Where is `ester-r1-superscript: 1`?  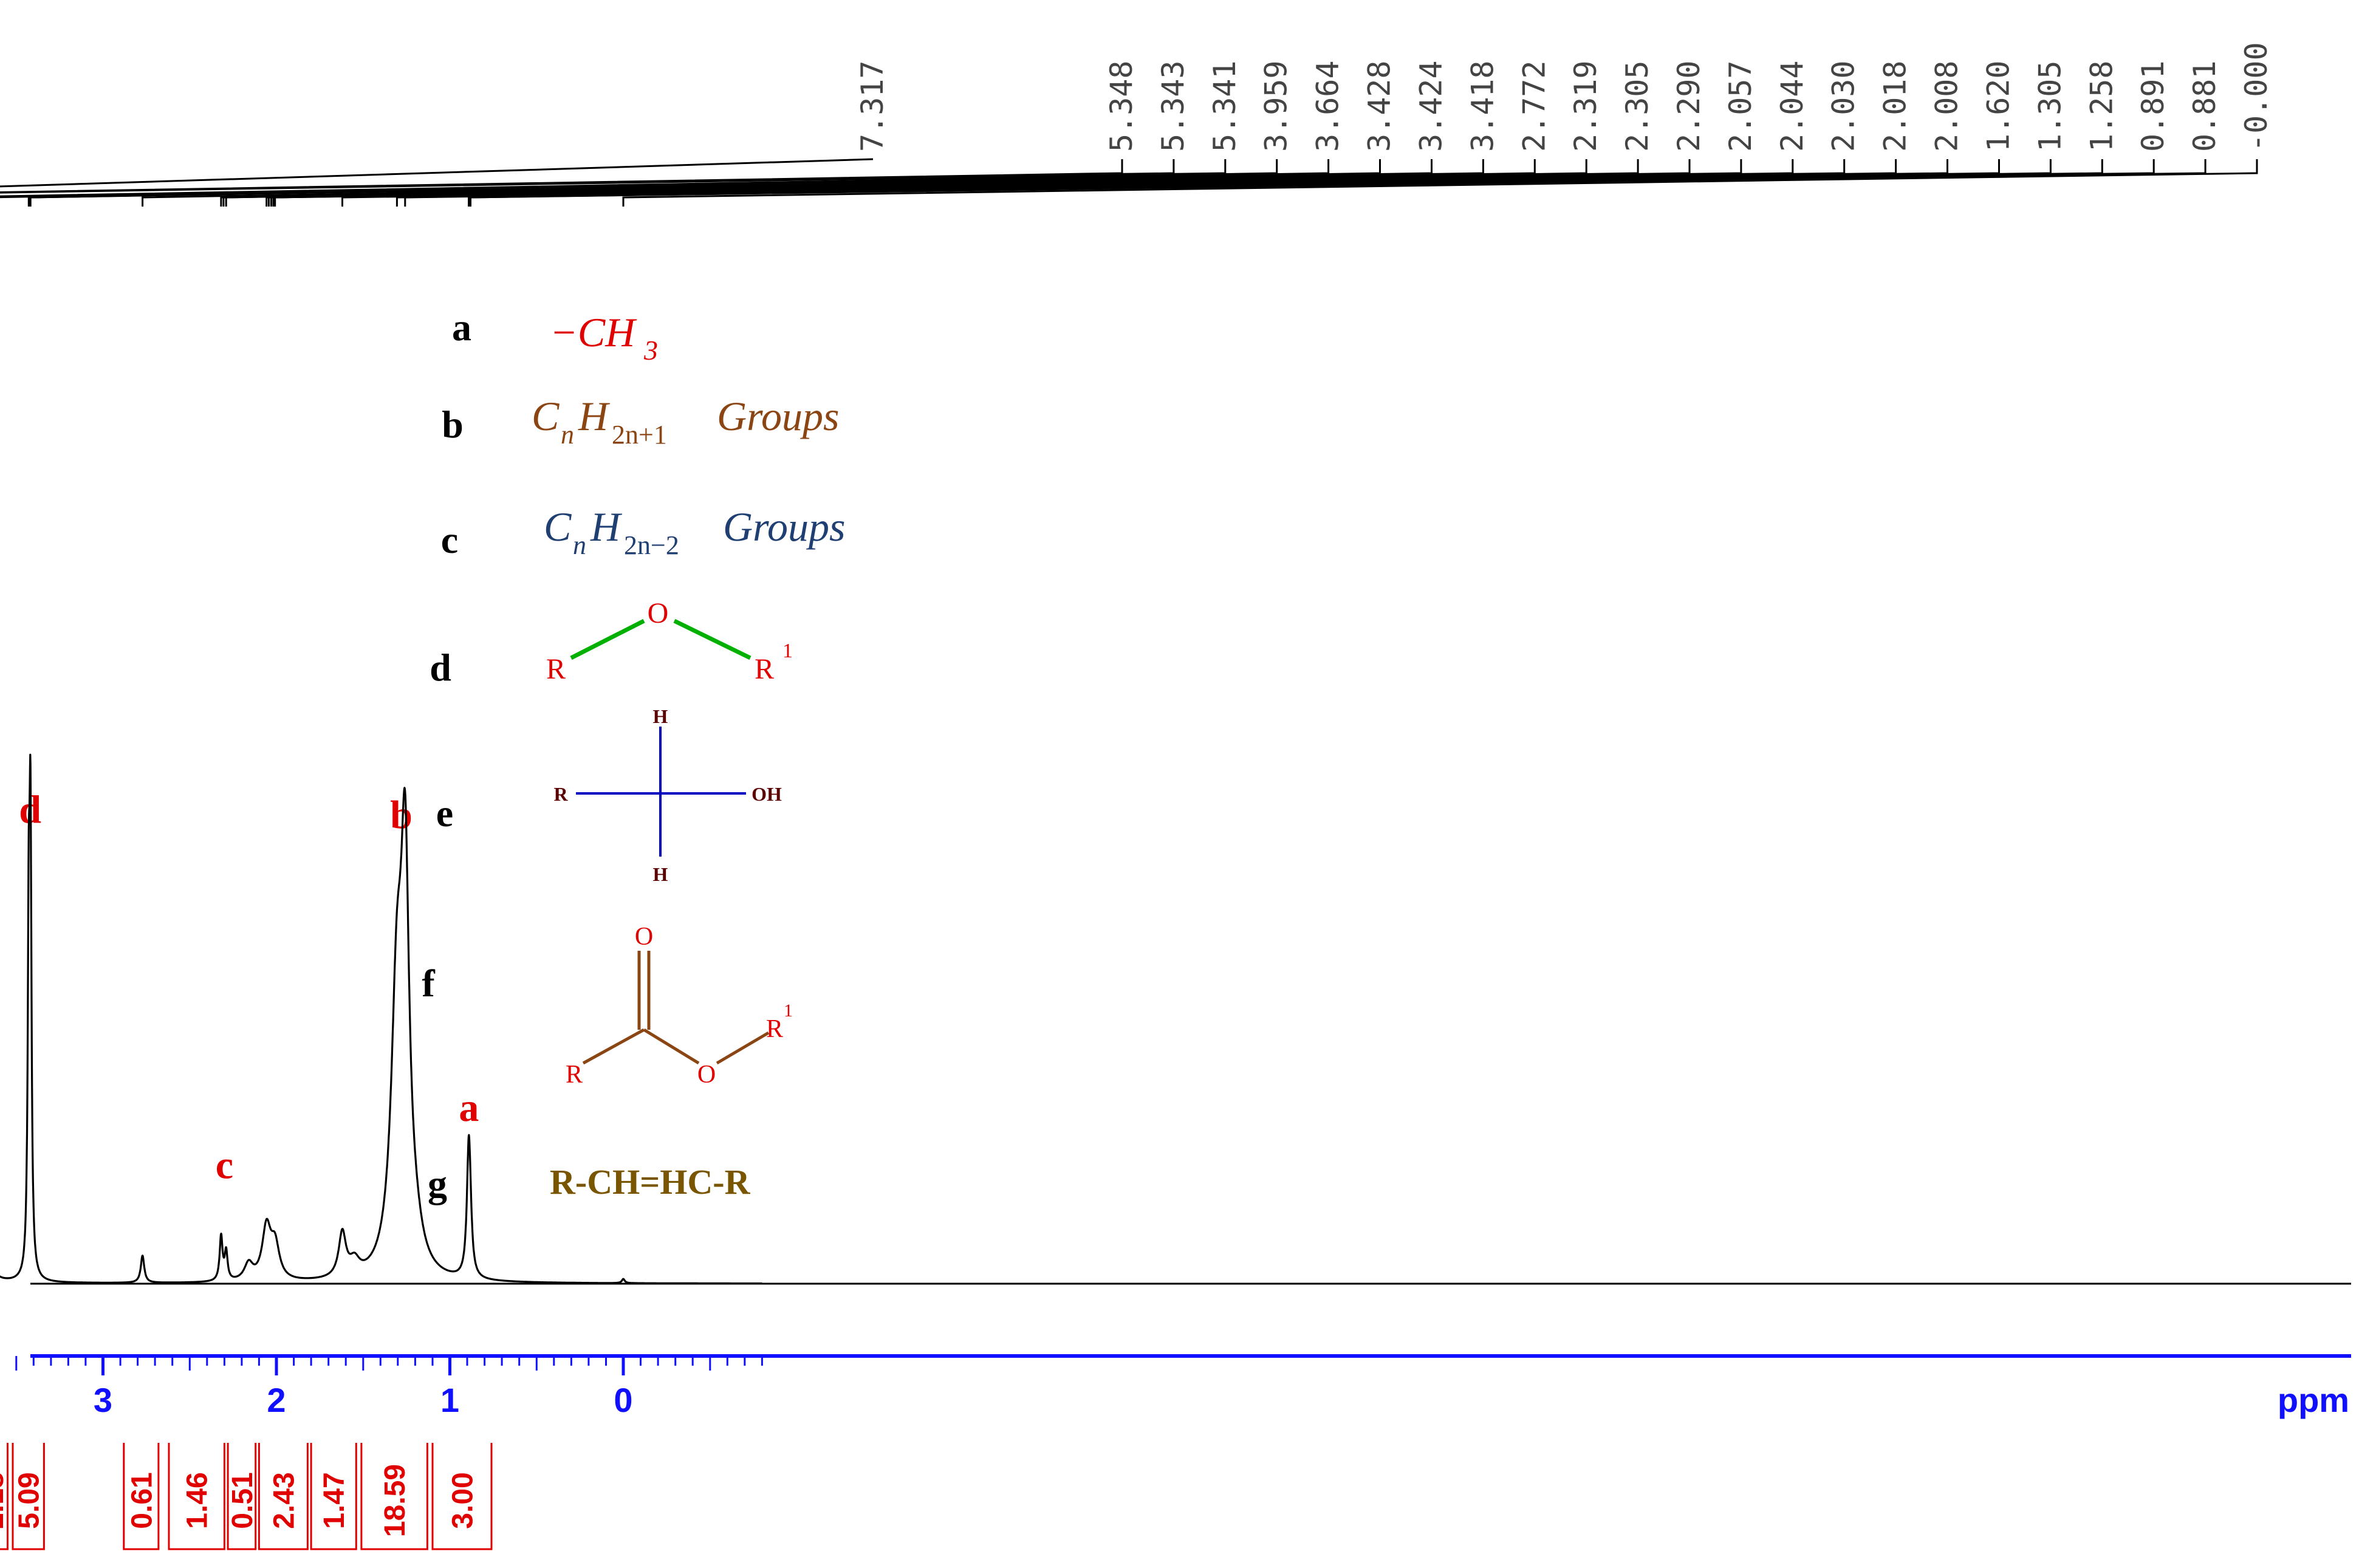
ester-r1-superscript: 1 is located at coordinates (788, 1011).